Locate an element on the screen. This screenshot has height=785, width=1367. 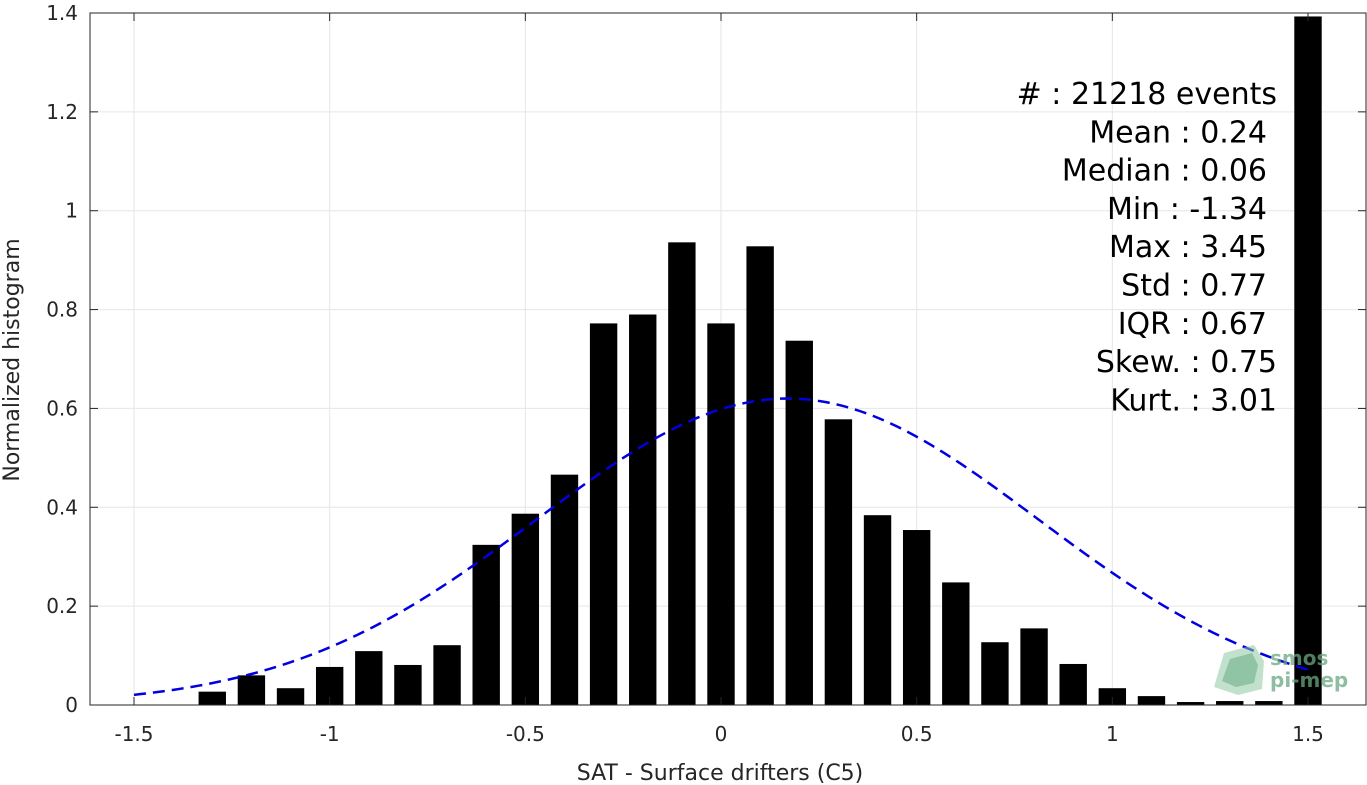
y-tick-label: 1.4 is located at coordinates (62, 13).